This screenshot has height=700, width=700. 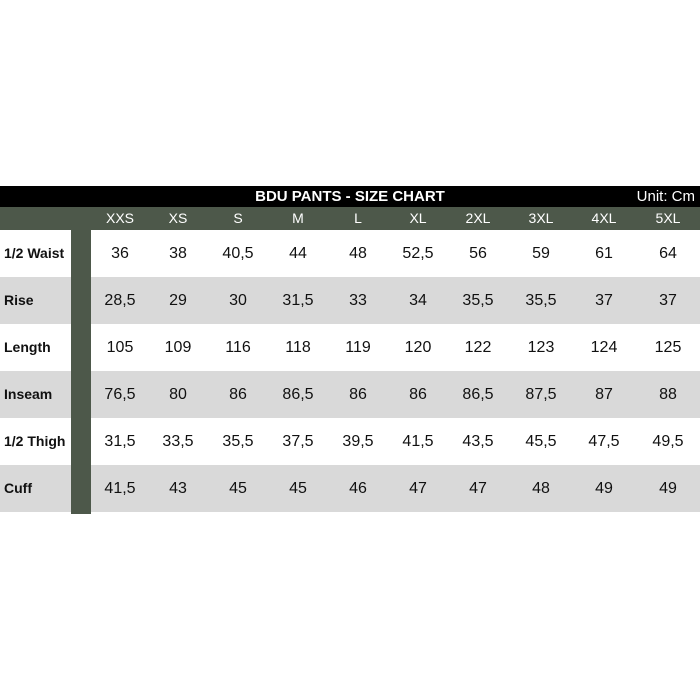 What do you see at coordinates (178, 441) in the screenshot?
I see `table-cell: 33,5` at bounding box center [178, 441].